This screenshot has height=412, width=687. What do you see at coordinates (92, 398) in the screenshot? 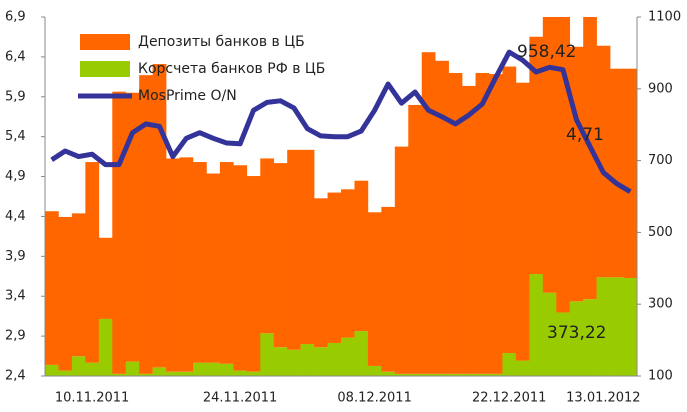
I see `x-tick-label: 10.11.2011` at bounding box center [92, 398].